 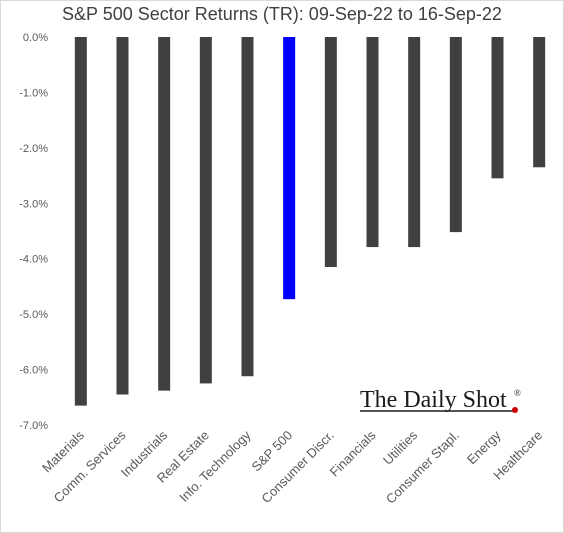 I want to click on x-tick-label: Info. Technology, so click(x=215, y=466).